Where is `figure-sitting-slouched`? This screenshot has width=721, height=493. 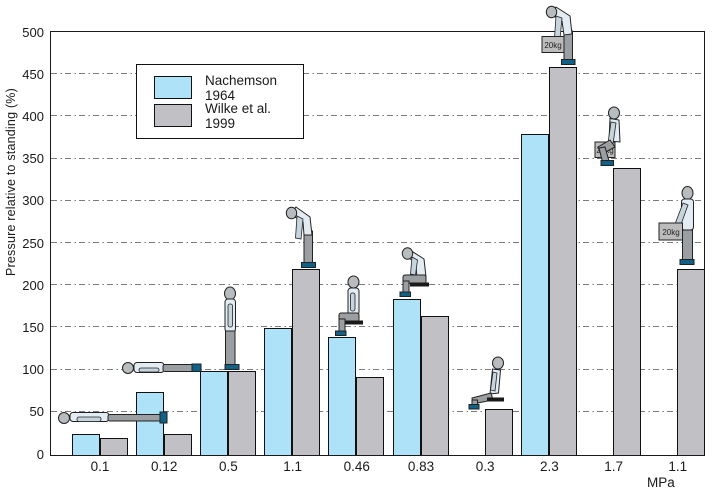 figure-sitting-slouched is located at coordinates (487, 382).